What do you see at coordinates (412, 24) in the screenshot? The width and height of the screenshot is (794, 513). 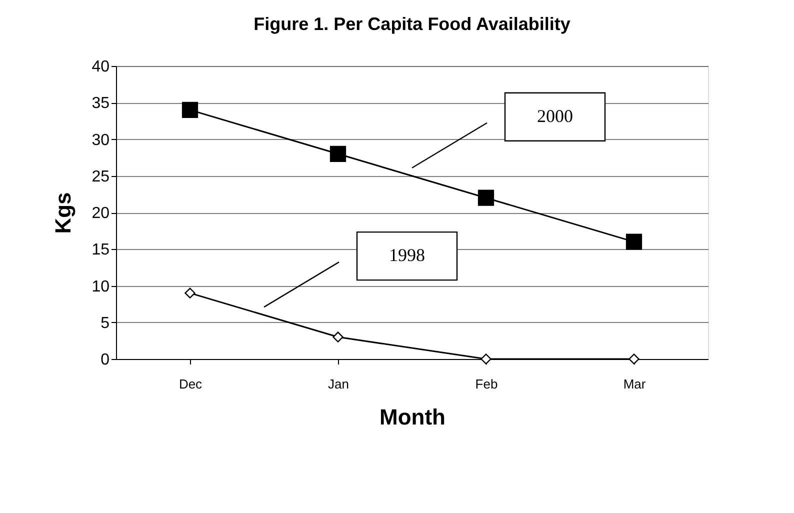 I see `chart-title: Figure 1. Per Capita Food Availability` at bounding box center [412, 24].